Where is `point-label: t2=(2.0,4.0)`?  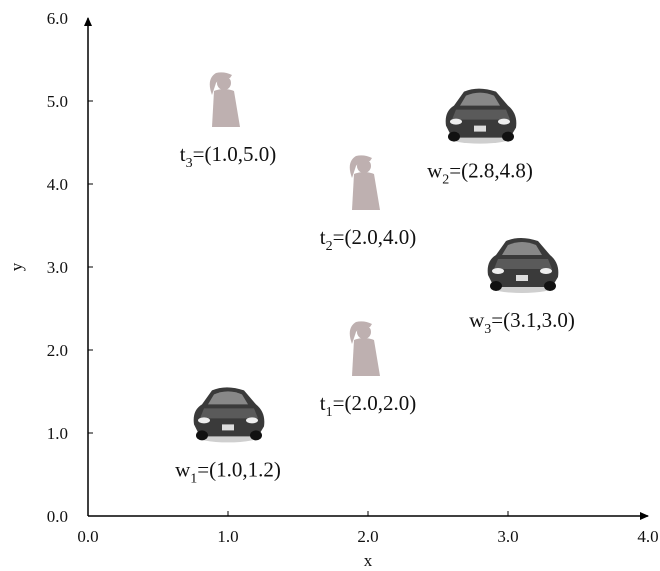
point-label: t2=(2.0,4.0) is located at coordinates (368, 239).